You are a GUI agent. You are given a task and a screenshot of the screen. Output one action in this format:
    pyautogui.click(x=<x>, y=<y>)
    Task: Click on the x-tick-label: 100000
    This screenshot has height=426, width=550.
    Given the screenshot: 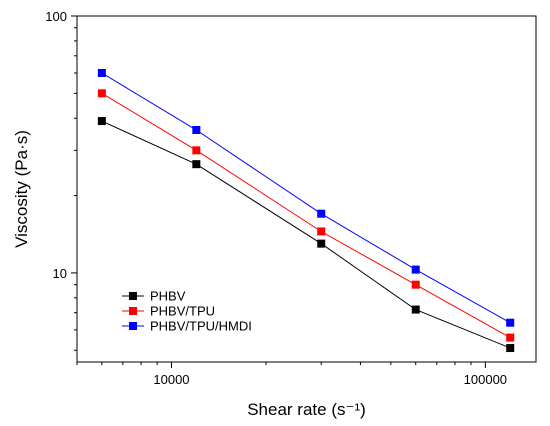 What is the action you would take?
    pyautogui.click(x=485, y=379)
    